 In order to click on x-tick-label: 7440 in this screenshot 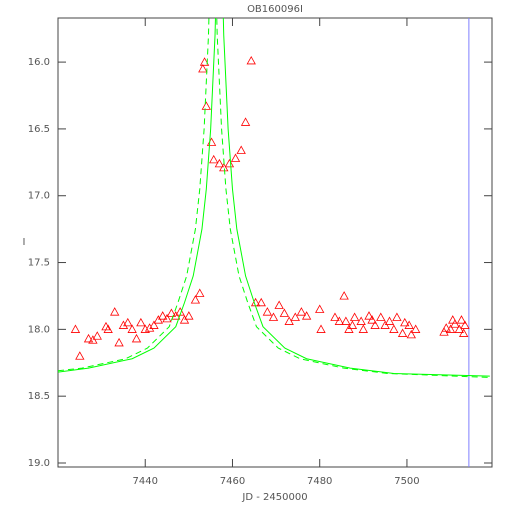, I will do `click(145, 481)`.